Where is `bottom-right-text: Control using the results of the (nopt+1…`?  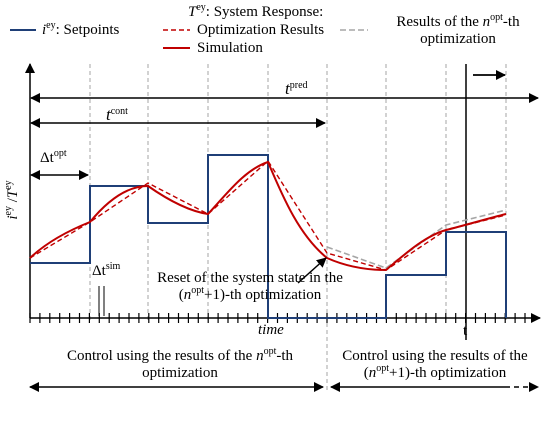
bottom-right-text: Control using the results of the (nopt+1… is located at coordinates (435, 364).